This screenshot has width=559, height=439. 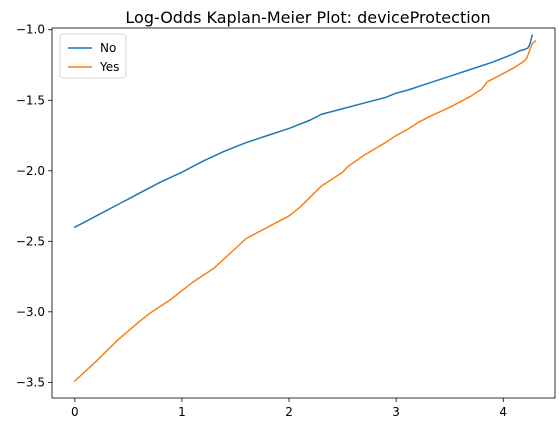 What do you see at coordinates (182, 412) in the screenshot?
I see `x-tick-label: 1` at bounding box center [182, 412].